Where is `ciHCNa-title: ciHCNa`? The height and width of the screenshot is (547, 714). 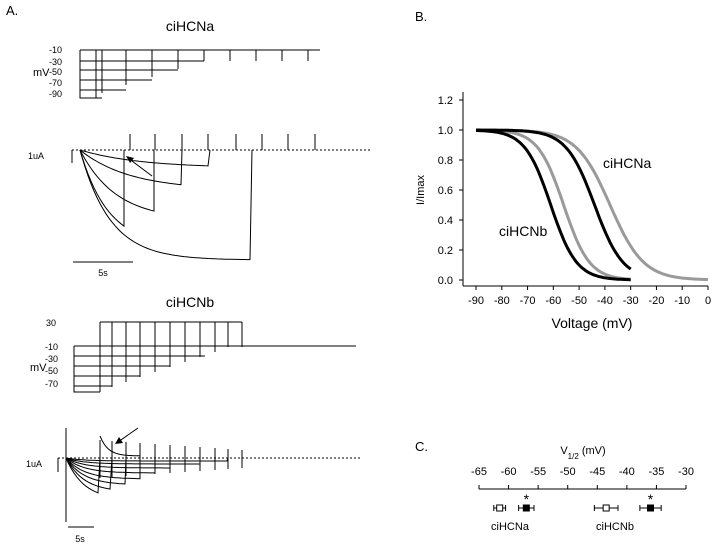 ciHCNa-title: ciHCNa is located at coordinates (190, 26).